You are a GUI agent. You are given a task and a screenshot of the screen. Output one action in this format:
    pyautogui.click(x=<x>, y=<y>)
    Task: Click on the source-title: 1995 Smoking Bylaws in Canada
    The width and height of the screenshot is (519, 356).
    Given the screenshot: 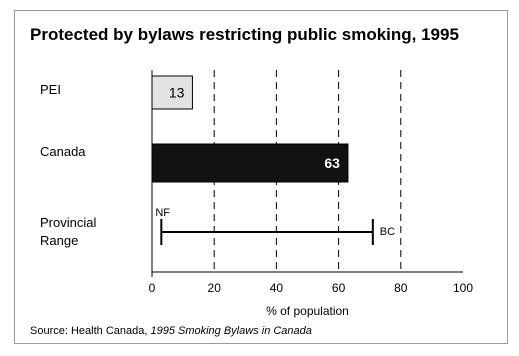 What is the action you would take?
    pyautogui.click(x=231, y=331)
    